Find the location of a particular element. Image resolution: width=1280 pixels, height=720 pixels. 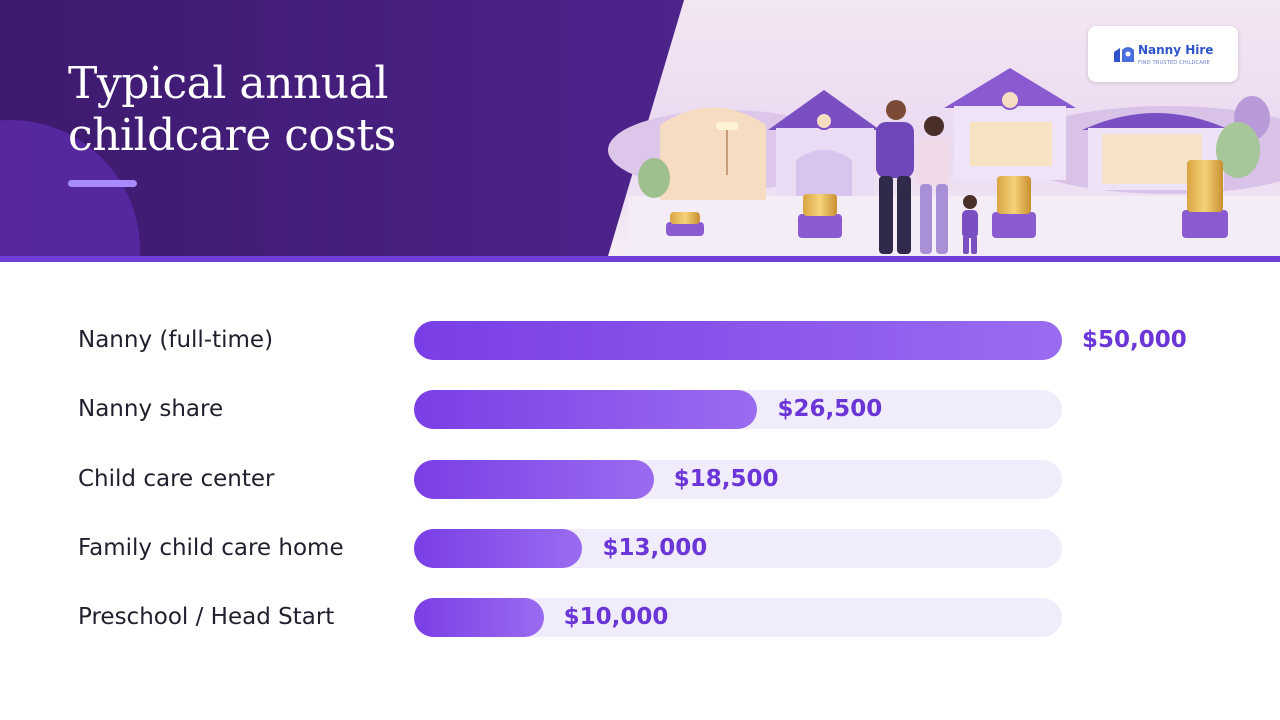

page-title-line-1: Typical annual is located at coordinates (228, 83).